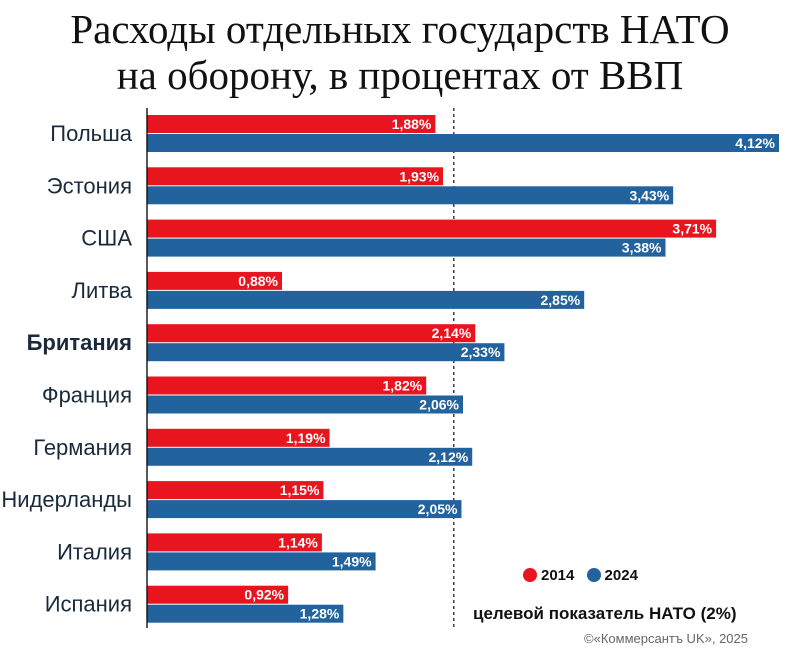  What do you see at coordinates (91, 133) in the screenshot?
I see `country-label: Польша` at bounding box center [91, 133].